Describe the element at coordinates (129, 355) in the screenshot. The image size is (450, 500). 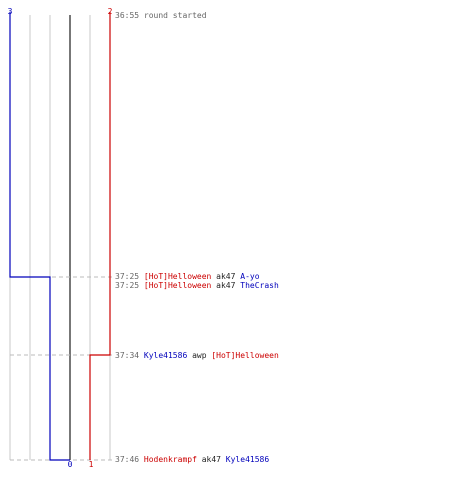
I see `event-time: 37:34` at that location.